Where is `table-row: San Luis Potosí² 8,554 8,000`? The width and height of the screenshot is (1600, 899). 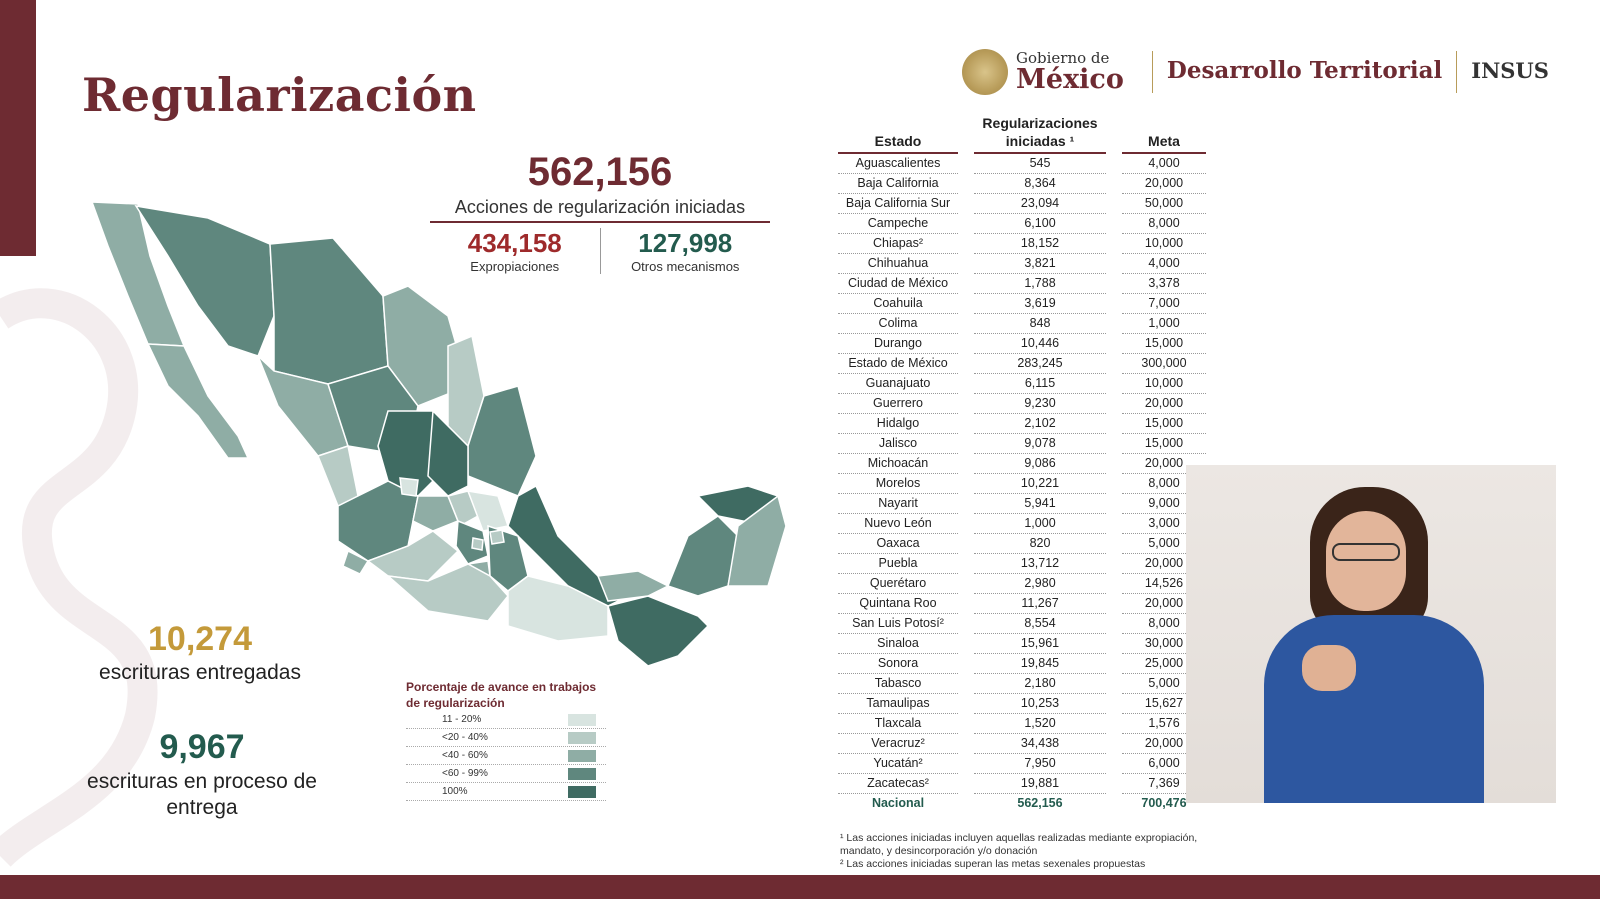
table-row: San Luis Potosí² 8,554 8,000 is located at coordinates (1028, 624).